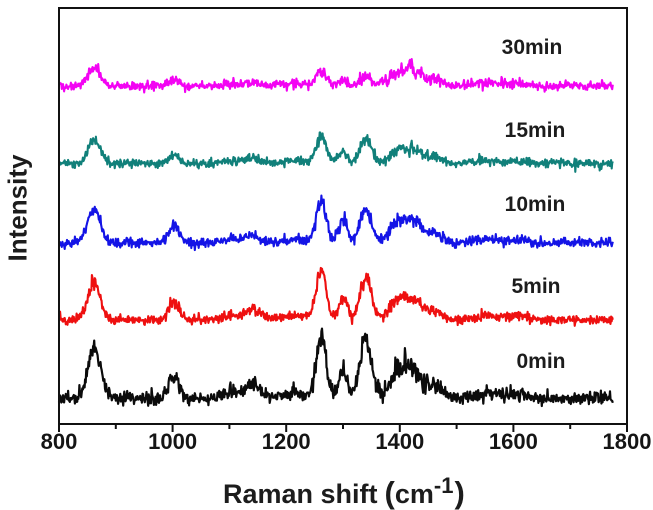 The image size is (653, 510). What do you see at coordinates (535, 204) in the screenshot?
I see `svg-text: 10min` at bounding box center [535, 204].